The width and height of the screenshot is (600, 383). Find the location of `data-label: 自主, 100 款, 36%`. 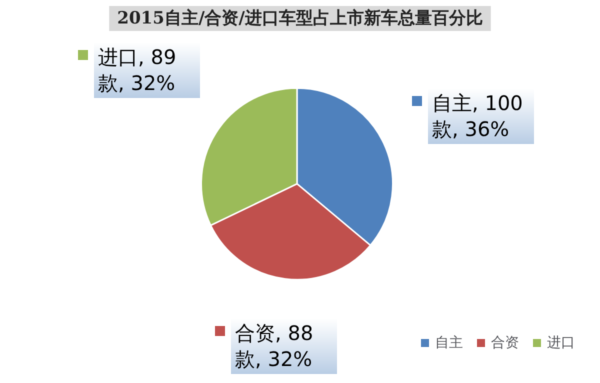

data-label: 自主, 100 款, 36% is located at coordinates (481, 116).